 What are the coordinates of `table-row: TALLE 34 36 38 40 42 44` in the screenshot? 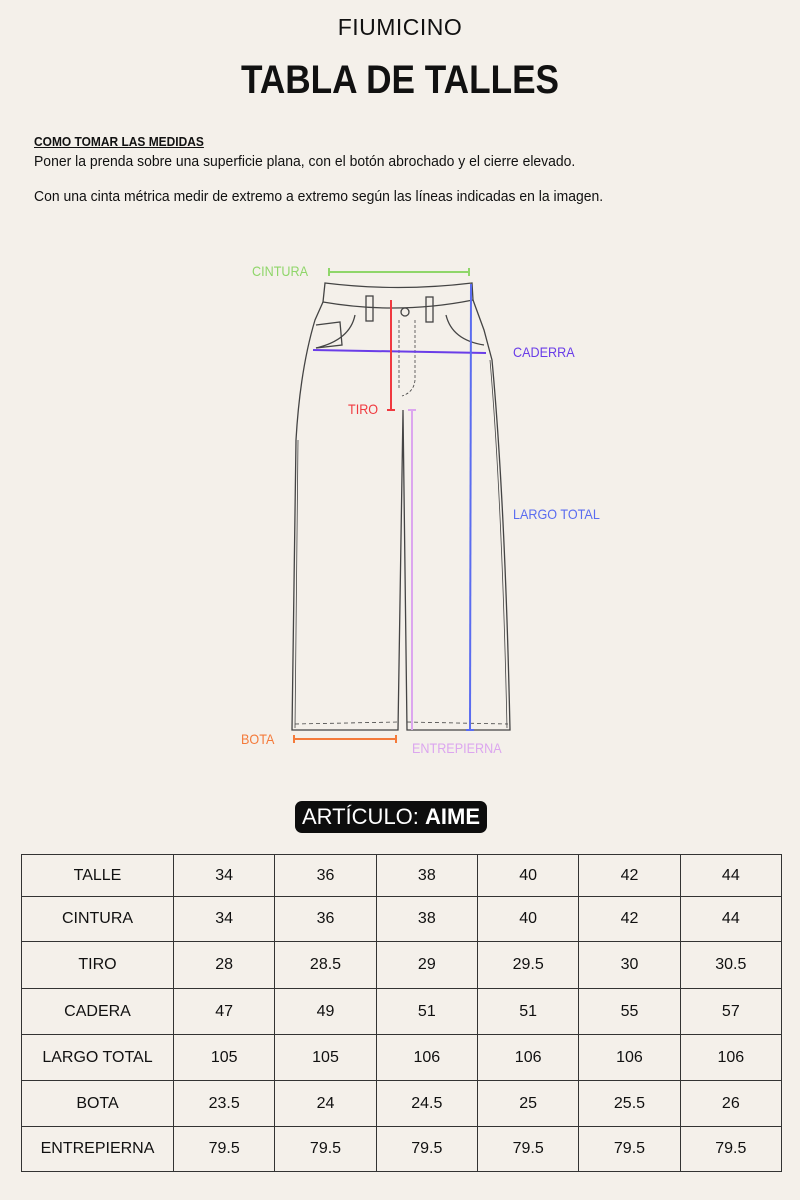 It's located at (402, 875).